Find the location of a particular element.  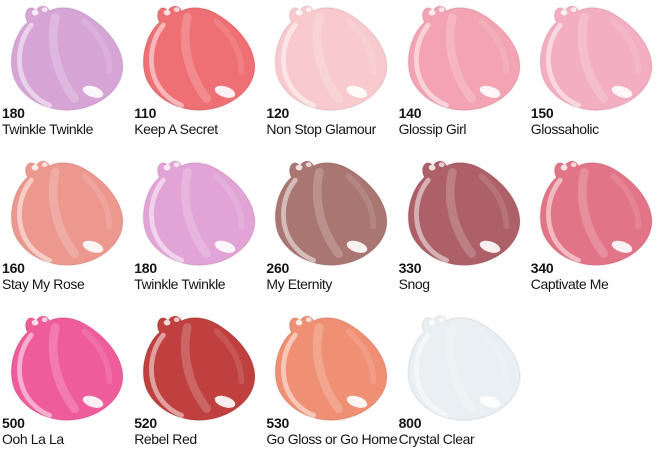

shade-name: Non Stop Glamour is located at coordinates (321, 129).